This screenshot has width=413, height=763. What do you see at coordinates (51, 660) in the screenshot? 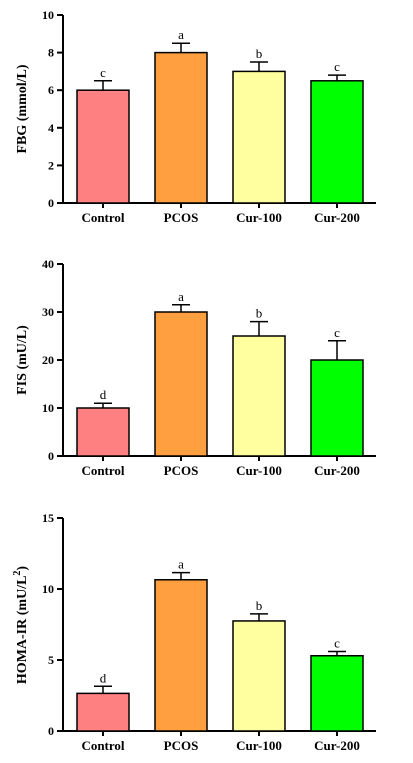
I see `y-tick-label: 5` at bounding box center [51, 660].